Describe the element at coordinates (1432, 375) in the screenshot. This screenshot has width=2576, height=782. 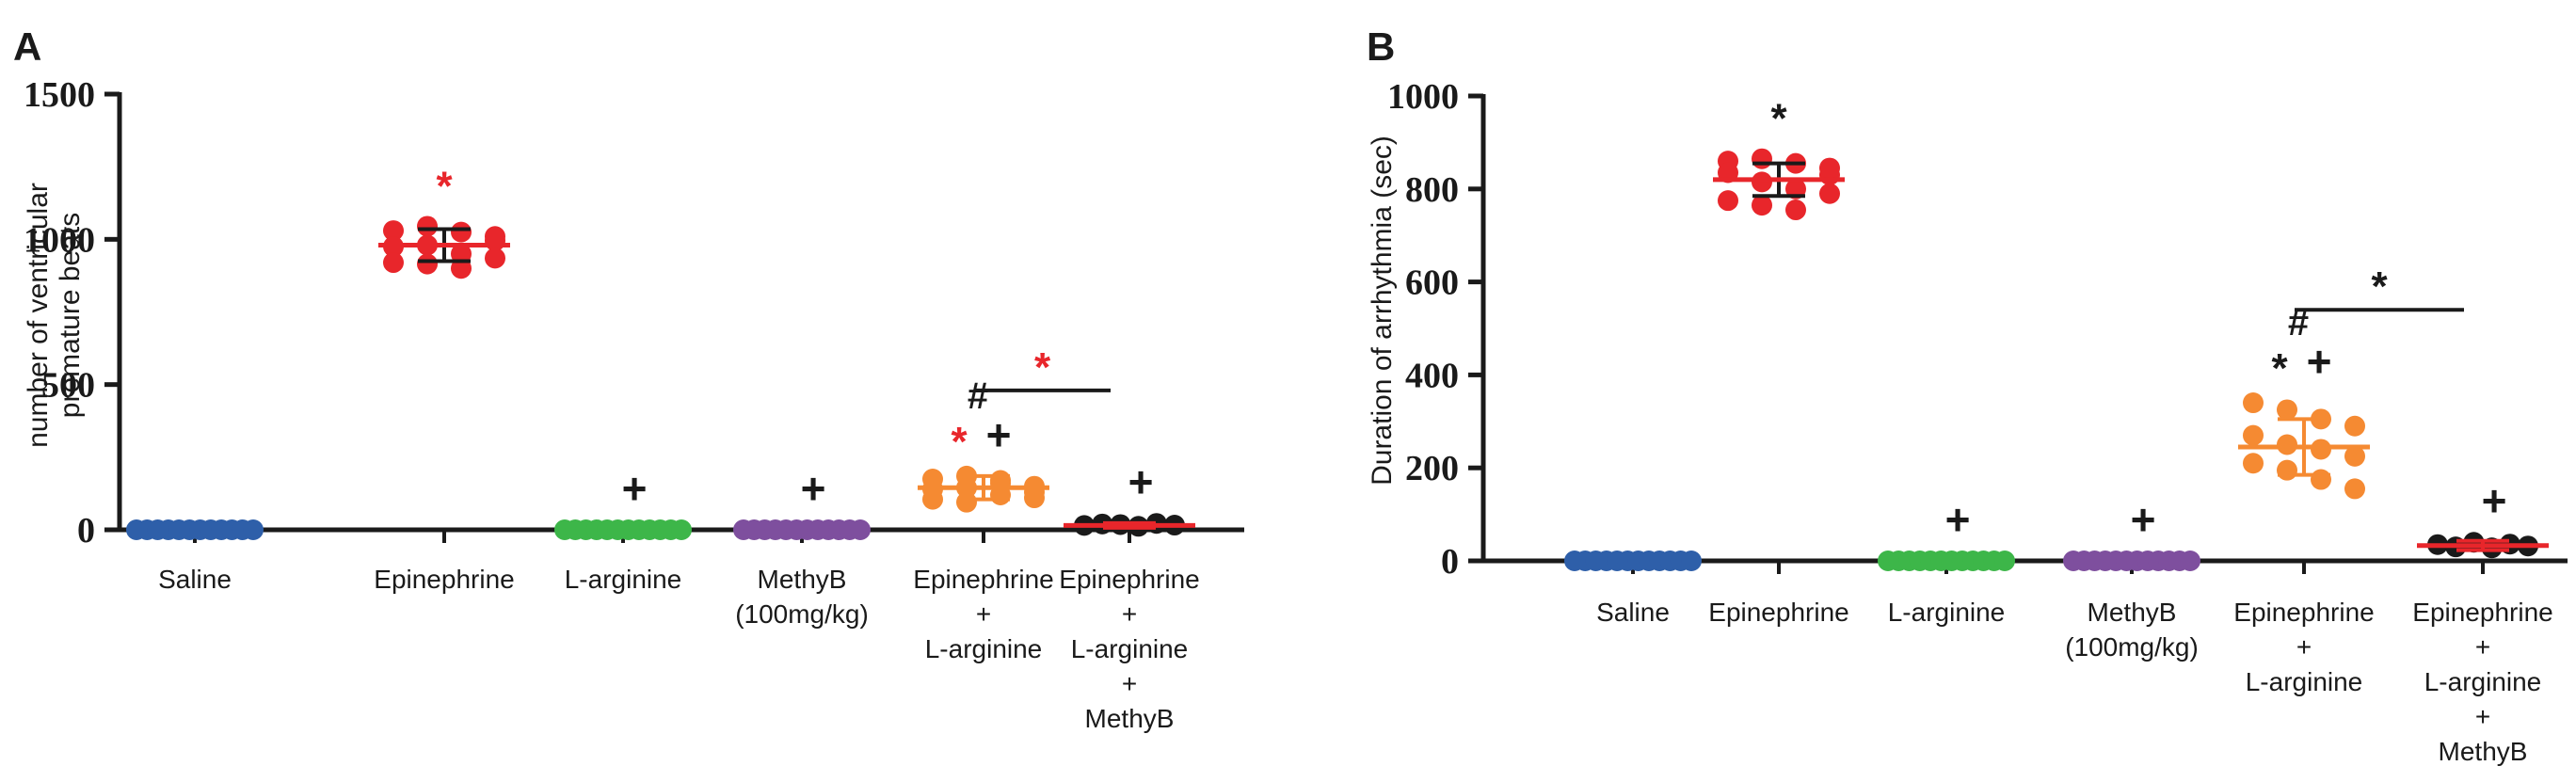
I see `y-tick-label: 400` at that location.